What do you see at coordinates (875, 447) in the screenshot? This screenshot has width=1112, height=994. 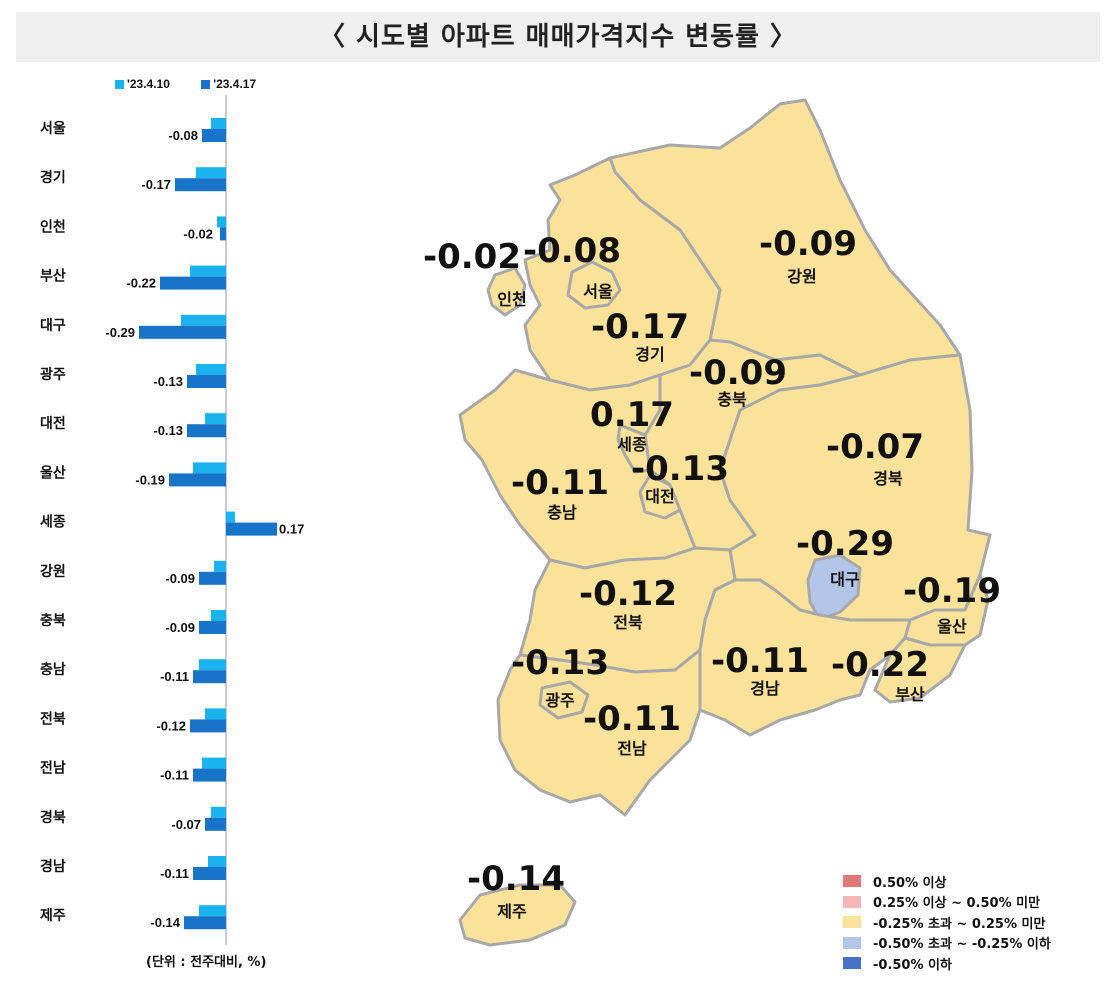 I see `region-value-label: -0.07` at bounding box center [875, 447].